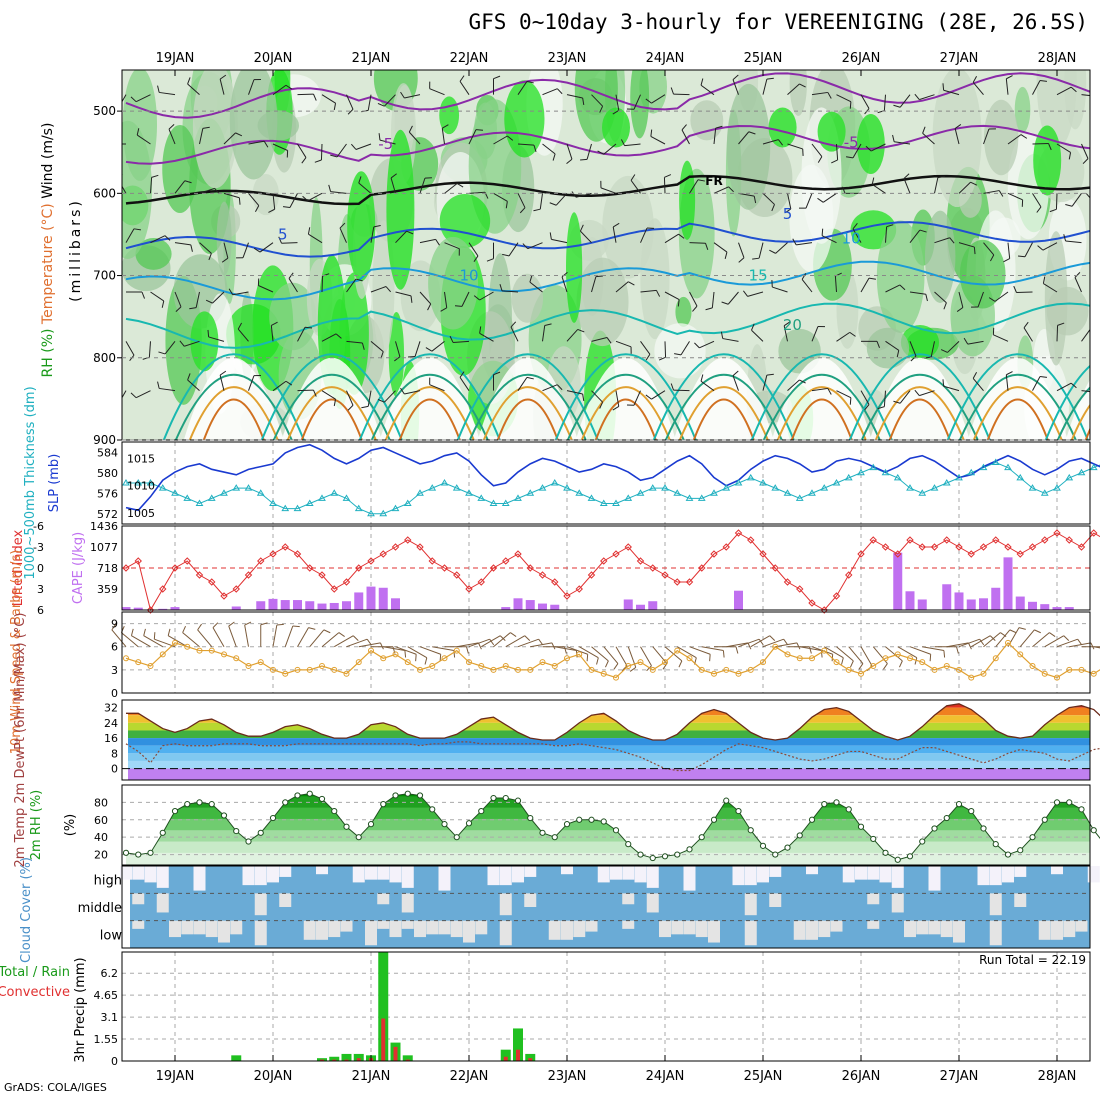  I want to click on rh-ylabel: 2m RH (%), so click(36, 825).